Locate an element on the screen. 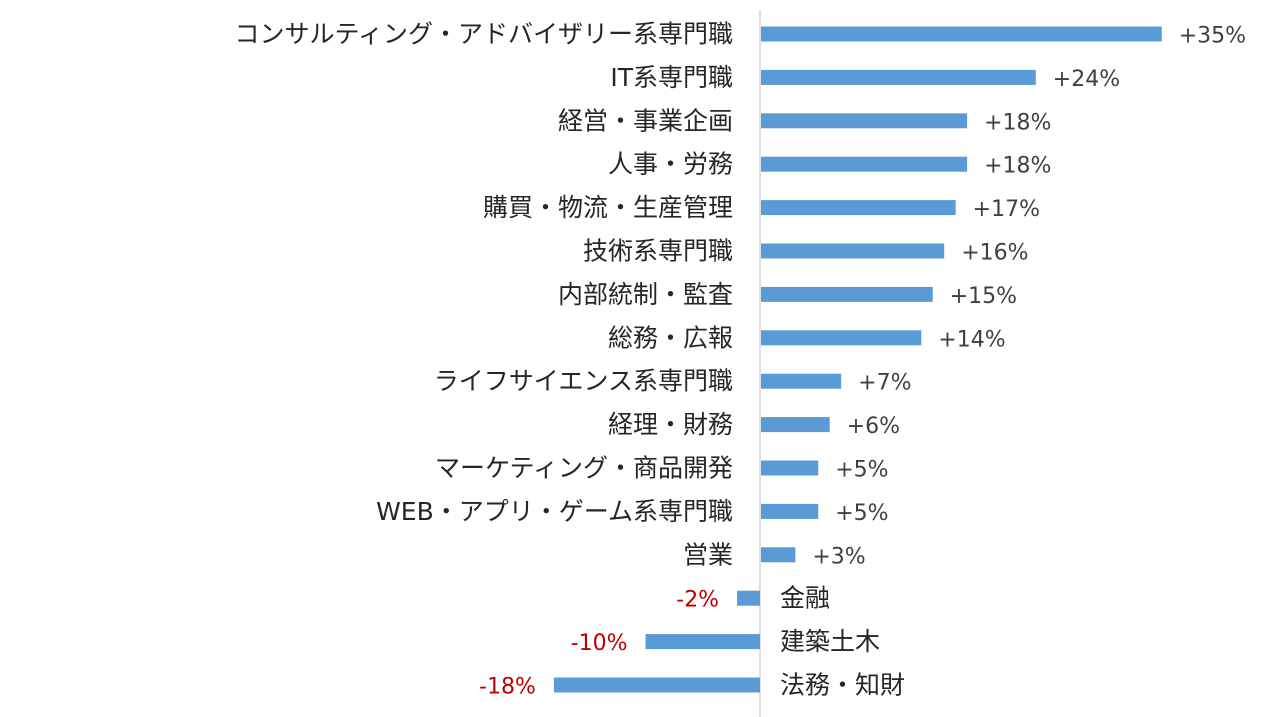  category-label: 人事・労務 is located at coordinates (670, 164).